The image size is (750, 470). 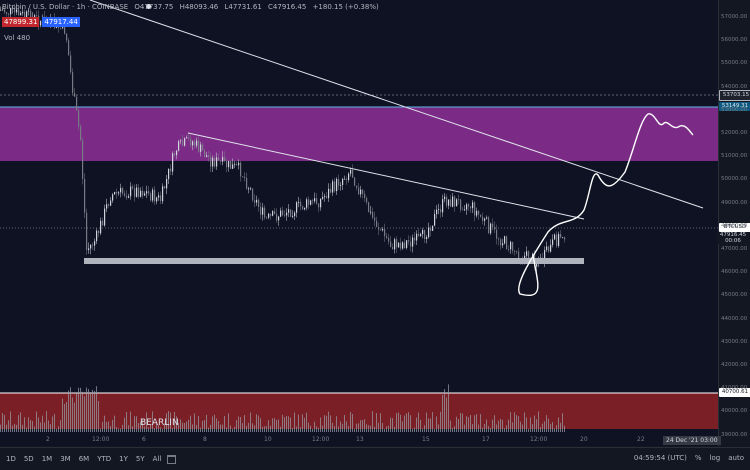 I want to click on time-tick: 13, so click(x=360, y=439).